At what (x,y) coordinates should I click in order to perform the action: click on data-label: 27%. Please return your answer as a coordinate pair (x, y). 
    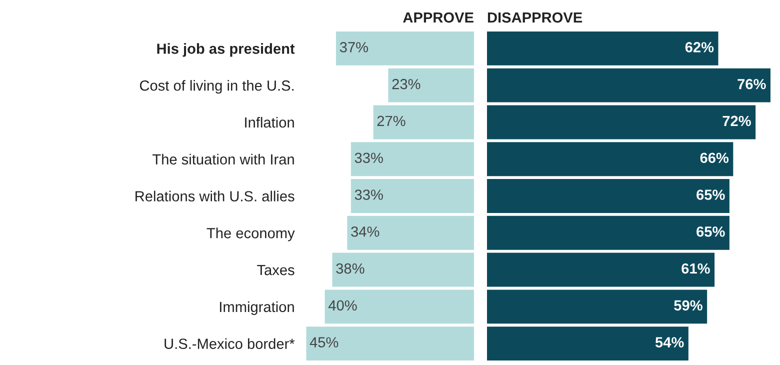
    Looking at the image, I should click on (391, 121).